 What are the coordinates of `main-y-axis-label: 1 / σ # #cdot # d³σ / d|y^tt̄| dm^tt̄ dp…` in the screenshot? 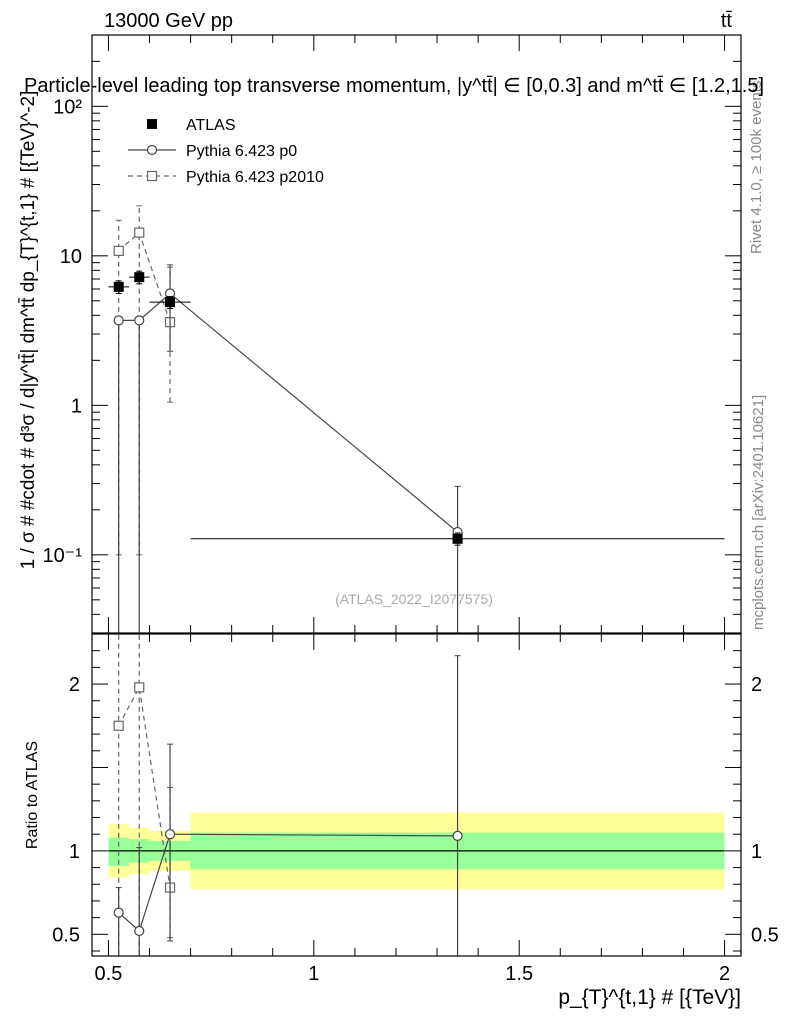 It's located at (28, 330).